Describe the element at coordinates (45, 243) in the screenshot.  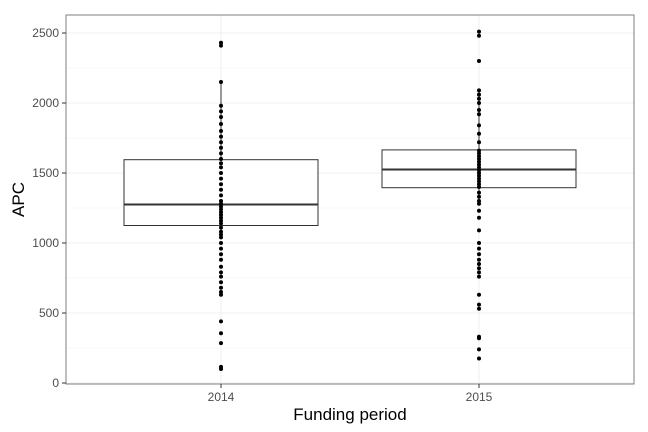
I see `y-tick-label: 1000` at that location.